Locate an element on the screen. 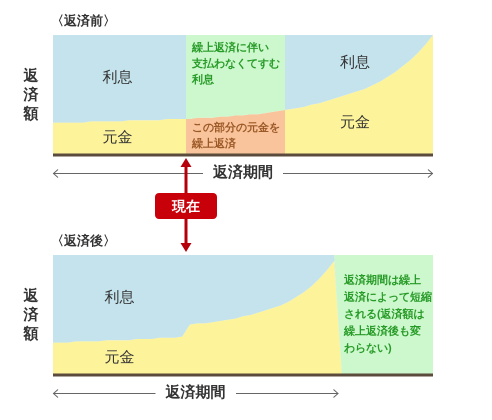  text: 利息 is located at coordinates (117, 77).